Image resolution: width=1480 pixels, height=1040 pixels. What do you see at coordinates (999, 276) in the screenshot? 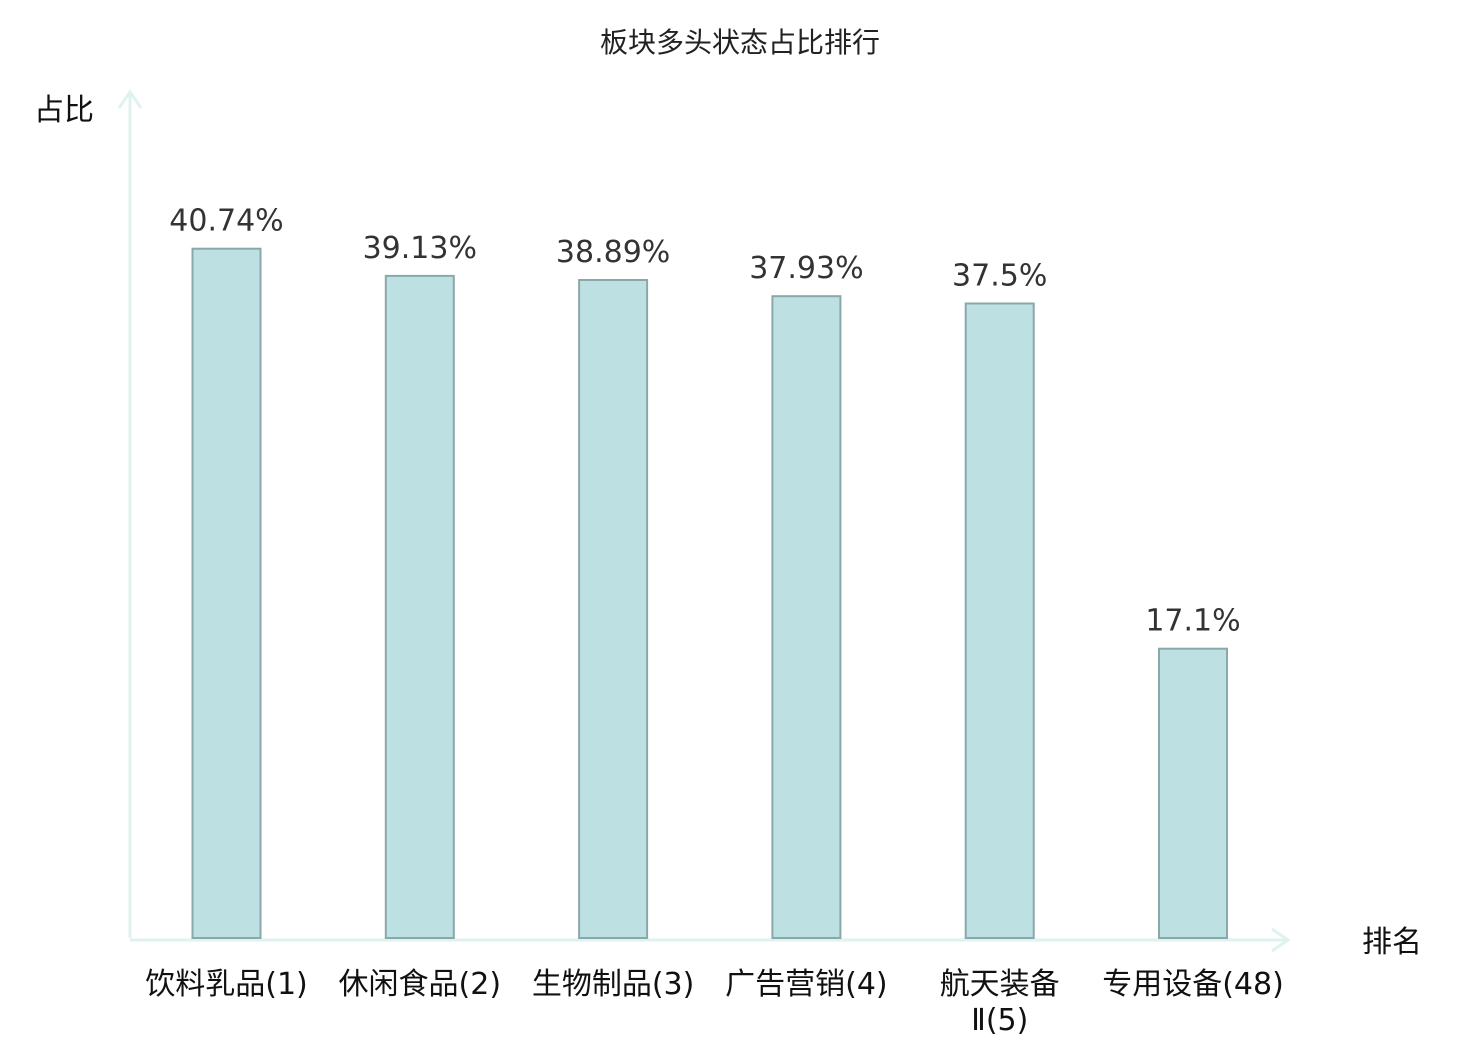
I see `value-label-5: 37.5%` at bounding box center [999, 276].